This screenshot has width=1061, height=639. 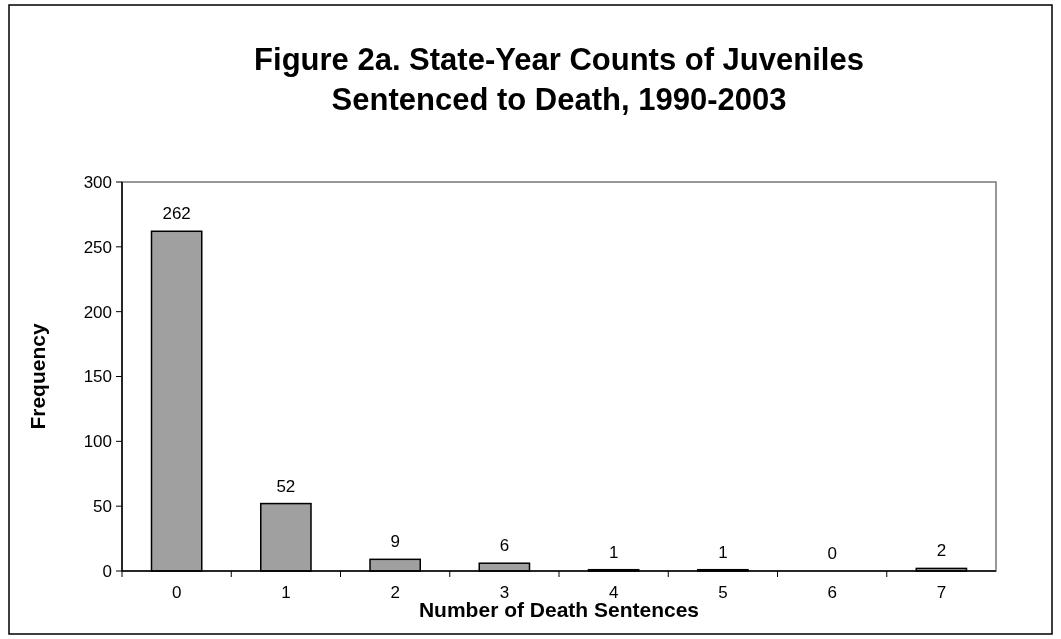 What do you see at coordinates (97, 182) in the screenshot?
I see `y-tick-label: 300` at bounding box center [97, 182].